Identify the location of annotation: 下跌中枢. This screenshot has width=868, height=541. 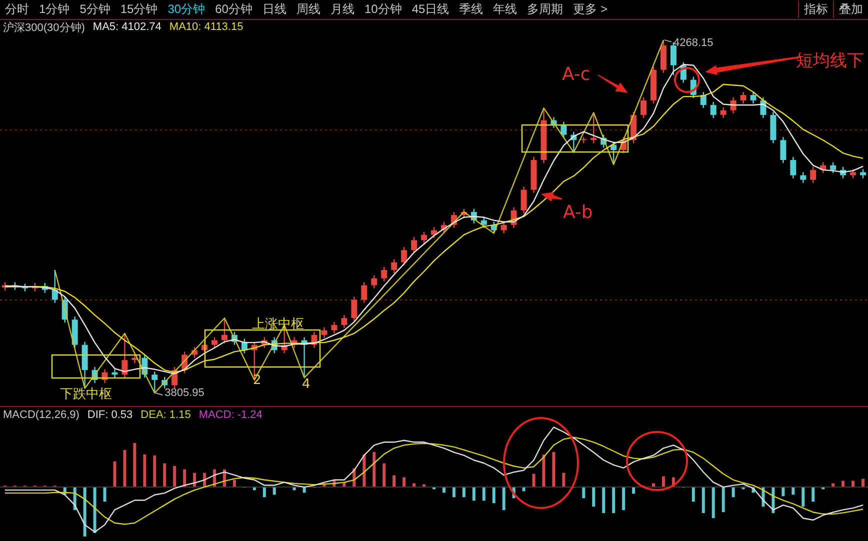
(86, 394).